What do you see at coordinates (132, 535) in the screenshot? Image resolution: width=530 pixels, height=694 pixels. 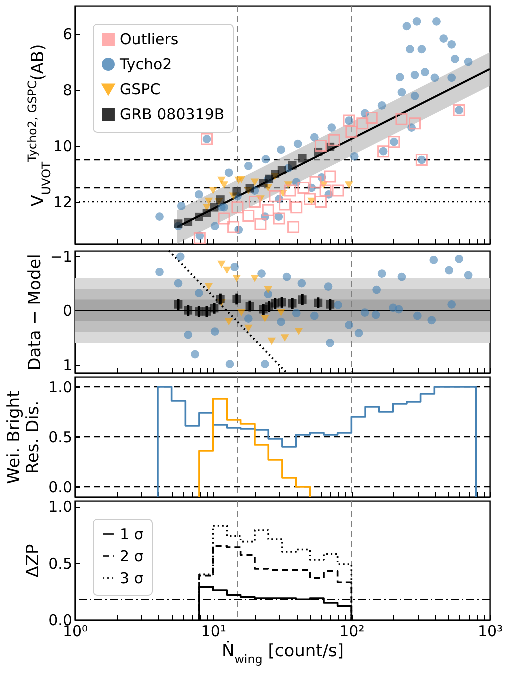 I see `legend-label: 1 σ` at bounding box center [132, 535].